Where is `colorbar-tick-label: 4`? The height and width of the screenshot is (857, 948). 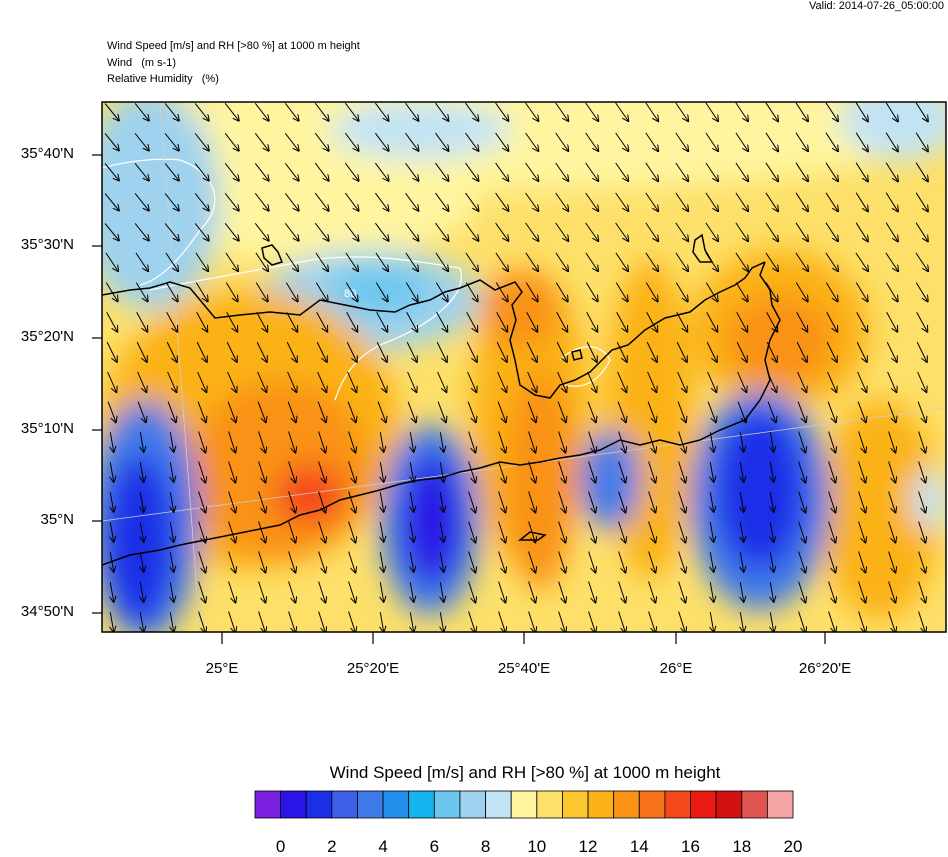 colorbar-tick-label: 4 is located at coordinates (383, 846).